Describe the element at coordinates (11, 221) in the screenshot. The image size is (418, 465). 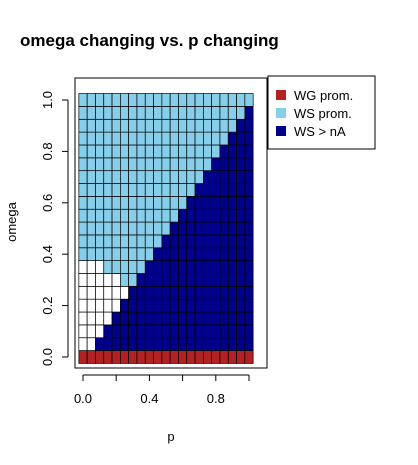
I see `y-axis-label: omega` at that location.